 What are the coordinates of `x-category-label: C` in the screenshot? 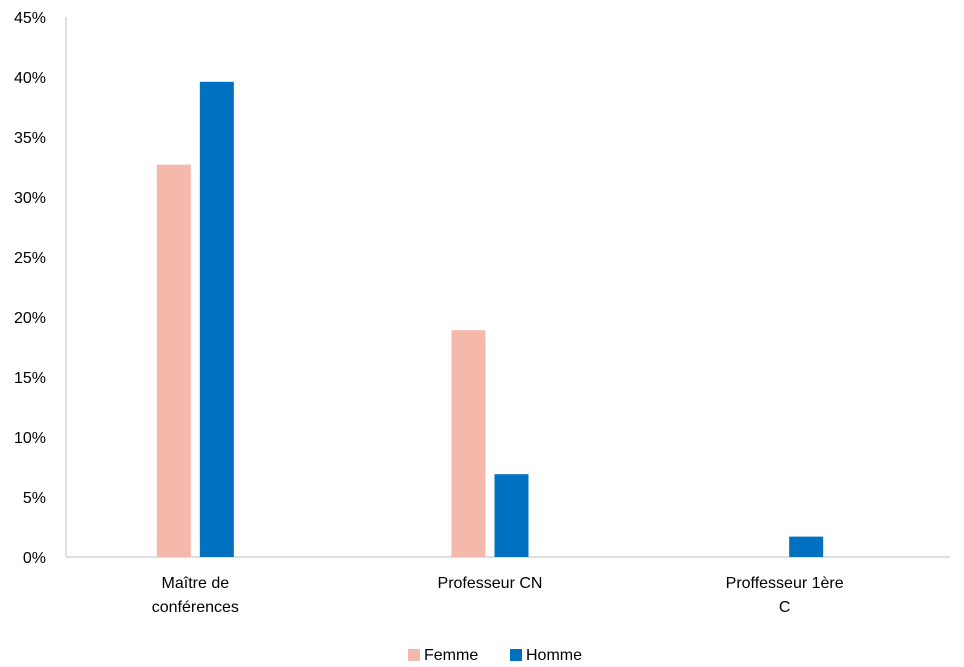 It's located at (785, 607).